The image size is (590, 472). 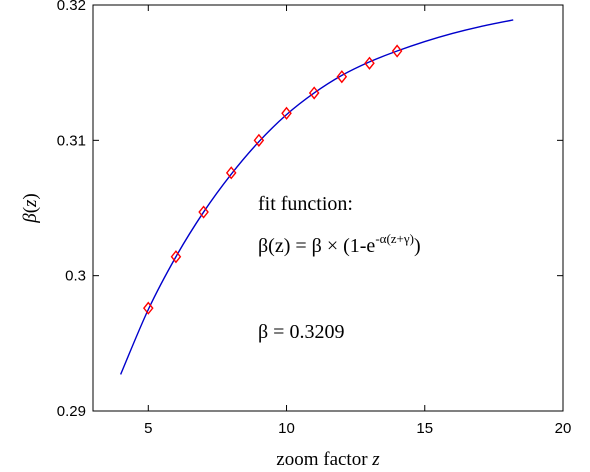 I want to click on fit-function-title: fit function:, so click(x=305, y=204).